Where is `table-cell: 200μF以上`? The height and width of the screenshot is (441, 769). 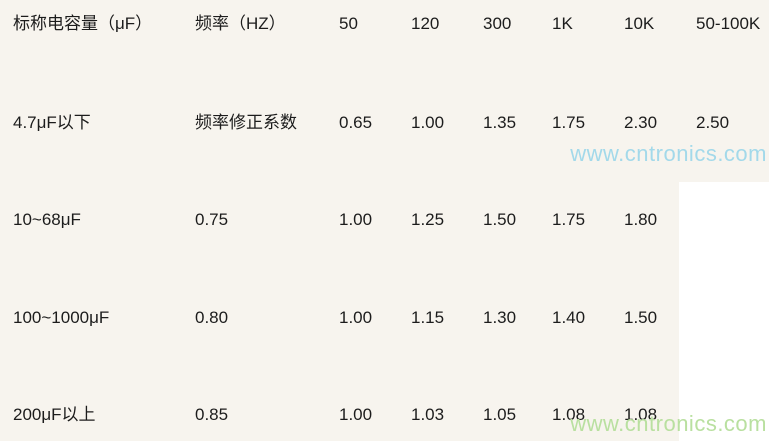
table-cell: 200μF以上 is located at coordinates (54, 414).